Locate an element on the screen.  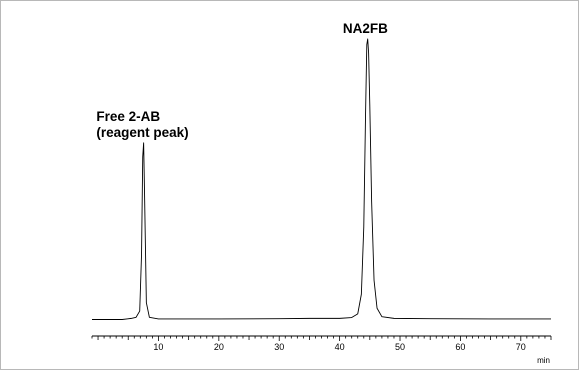
x-tick-label: 30 is located at coordinates (279, 347).